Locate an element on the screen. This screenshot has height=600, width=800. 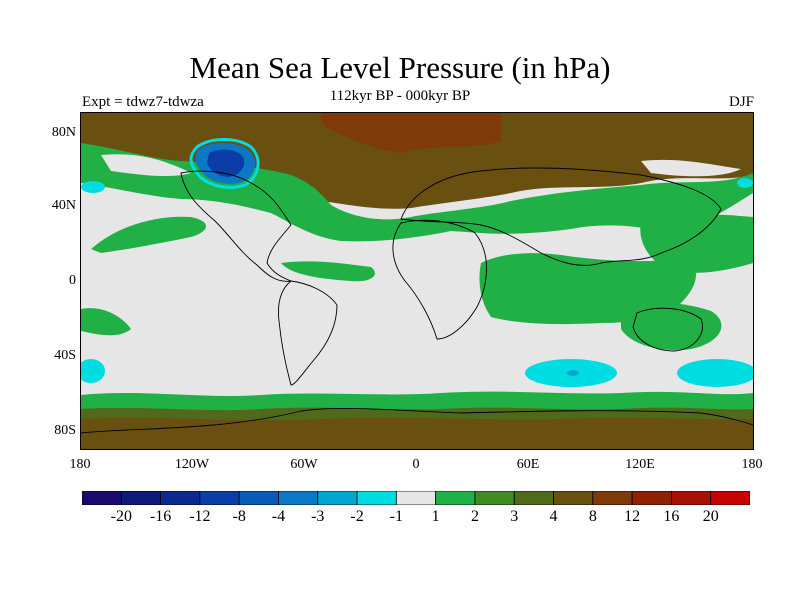
lon-tick-0: 0 is located at coordinates (416, 464).